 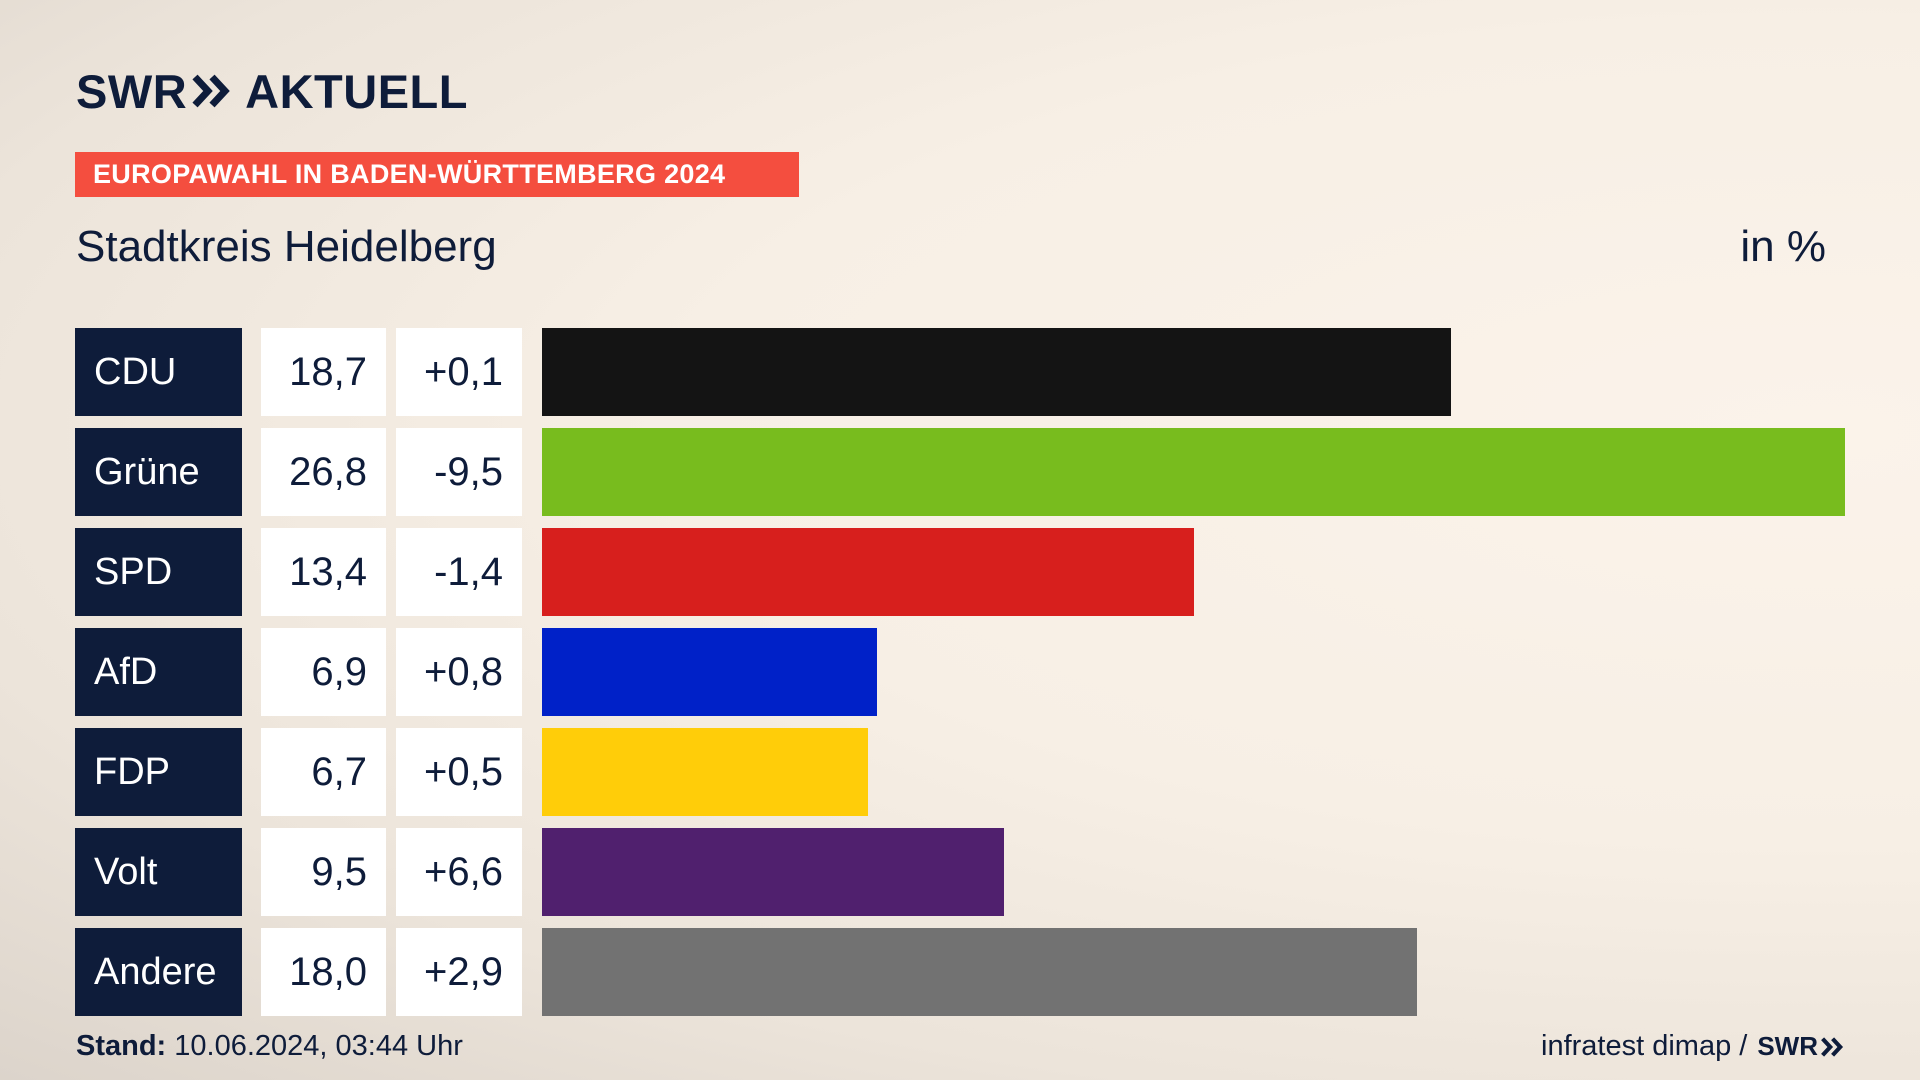 I want to click on vote-share-change: +0,8, so click(x=459, y=672).